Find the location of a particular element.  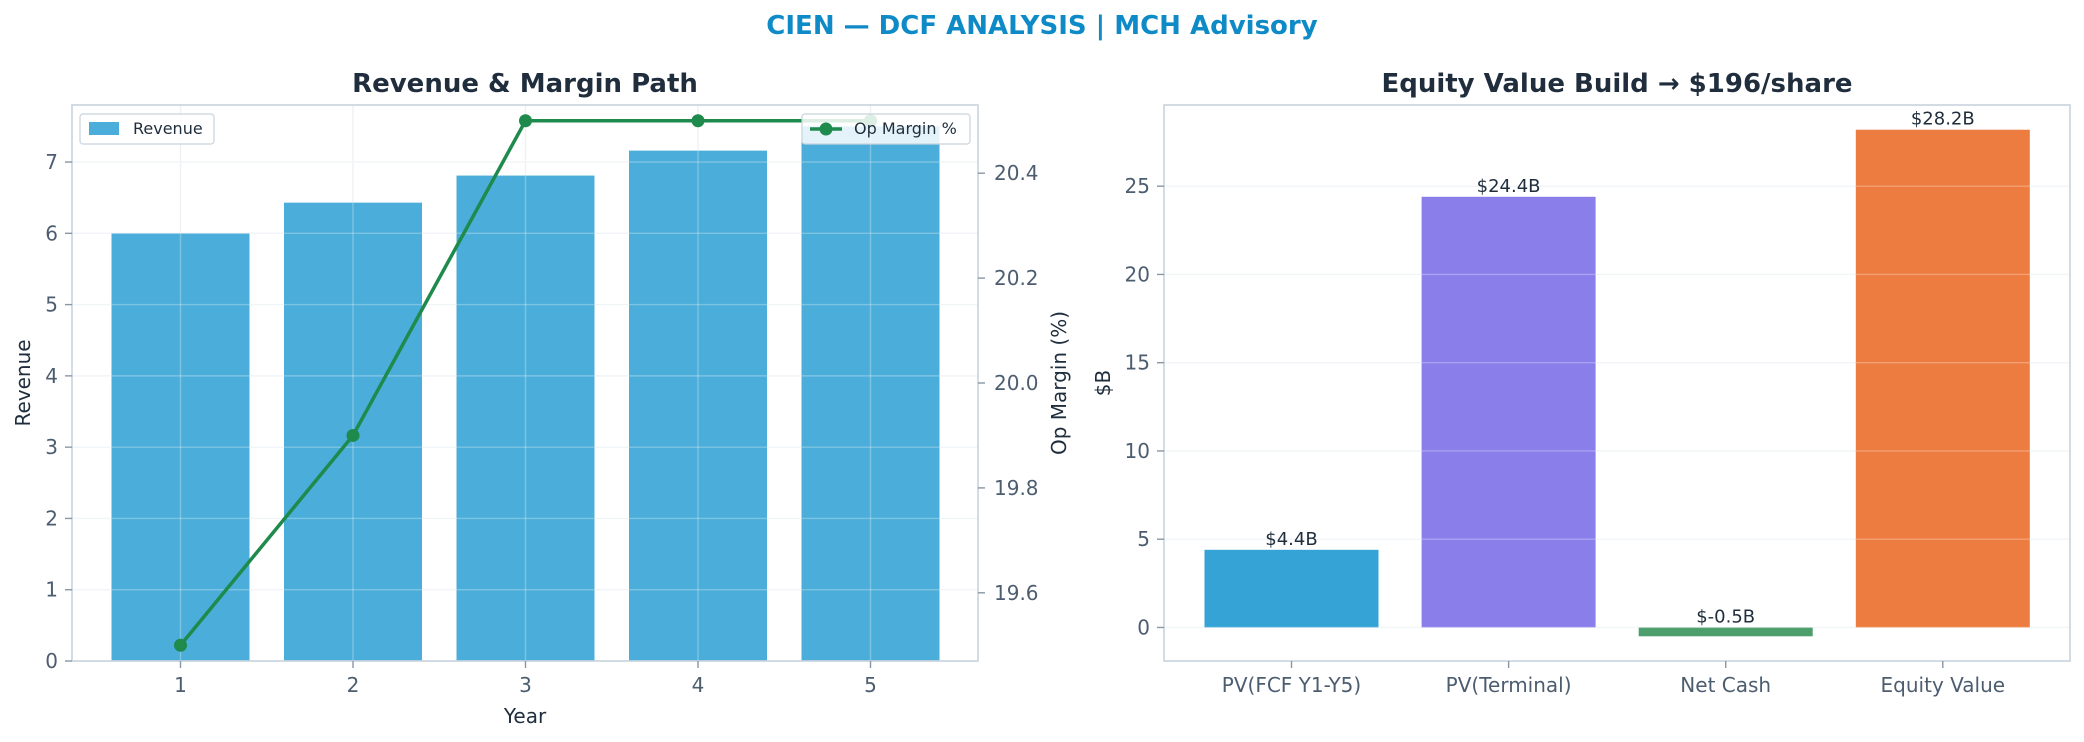

revenue-xtick-label: 3 is located at coordinates (525, 685).